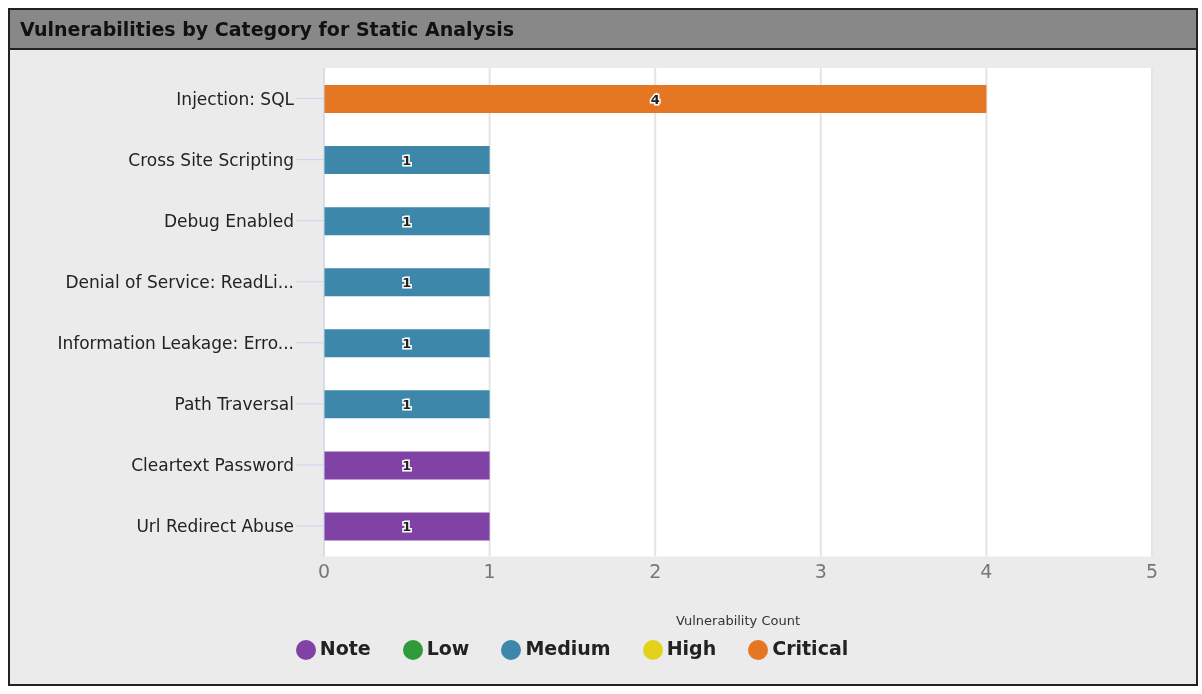 The image size is (1202, 694). What do you see at coordinates (603, 30) in the screenshot?
I see `chart-title: Vulnerabilities by Category for Static Analysis` at bounding box center [603, 30].